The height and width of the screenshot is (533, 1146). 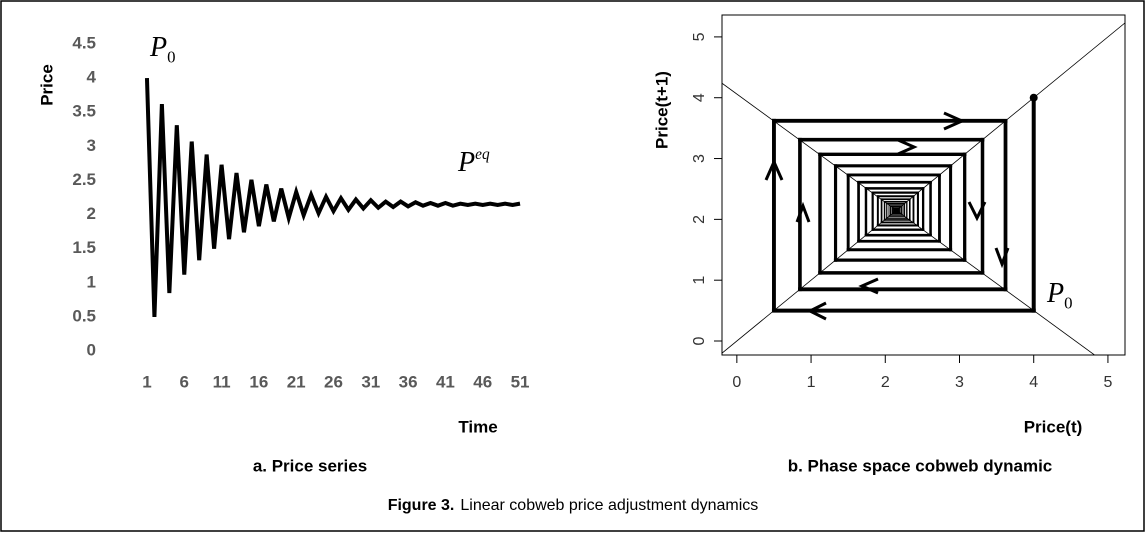 What do you see at coordinates (482, 381) in the screenshot?
I see `x-tick-label: 46` at bounding box center [482, 381].